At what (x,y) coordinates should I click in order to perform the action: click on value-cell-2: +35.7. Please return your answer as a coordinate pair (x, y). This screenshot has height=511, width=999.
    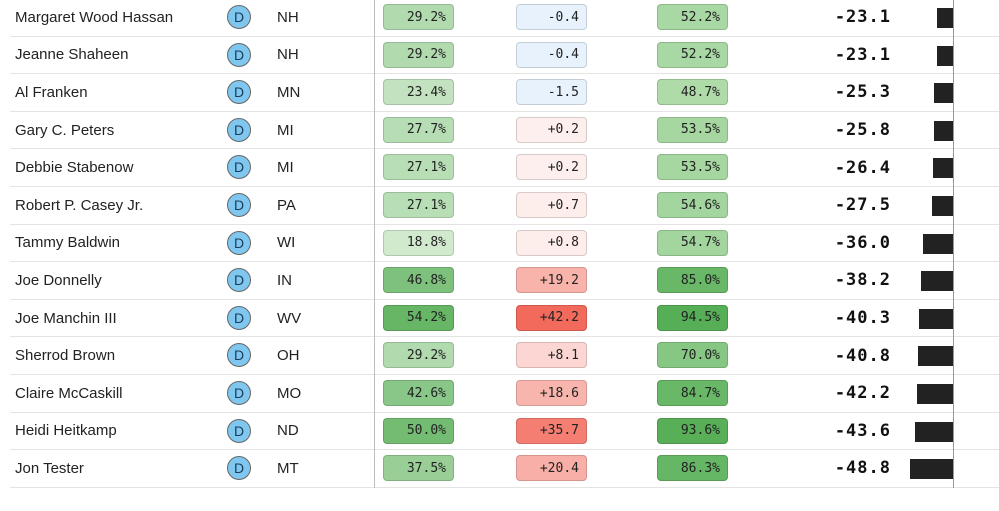
    Looking at the image, I should click on (551, 430).